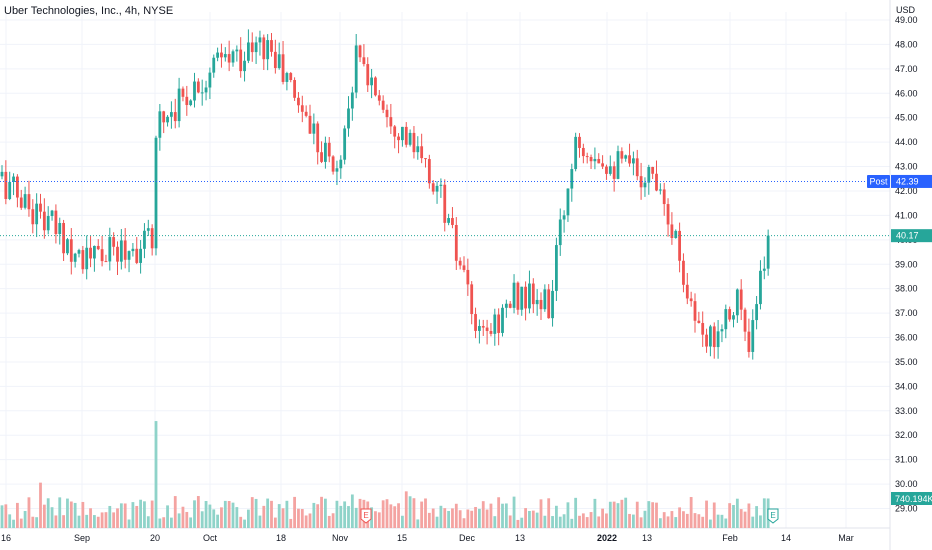 Image resolution: width=932 pixels, height=550 pixels. Describe the element at coordinates (520, 538) in the screenshot. I see `x-tick-label: 13` at that location.